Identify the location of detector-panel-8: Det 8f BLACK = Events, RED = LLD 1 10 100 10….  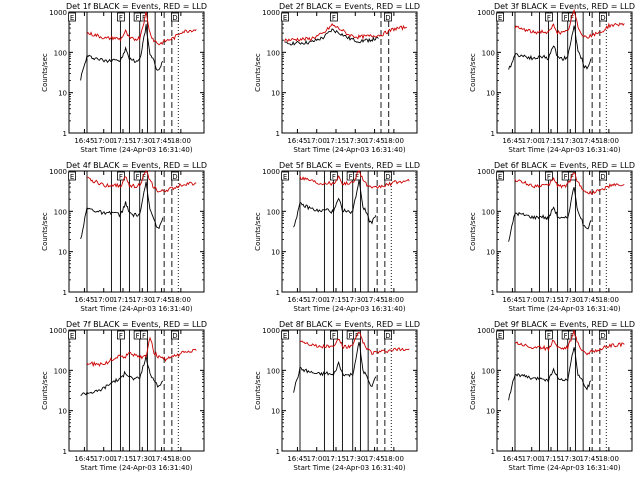
(337, 396).